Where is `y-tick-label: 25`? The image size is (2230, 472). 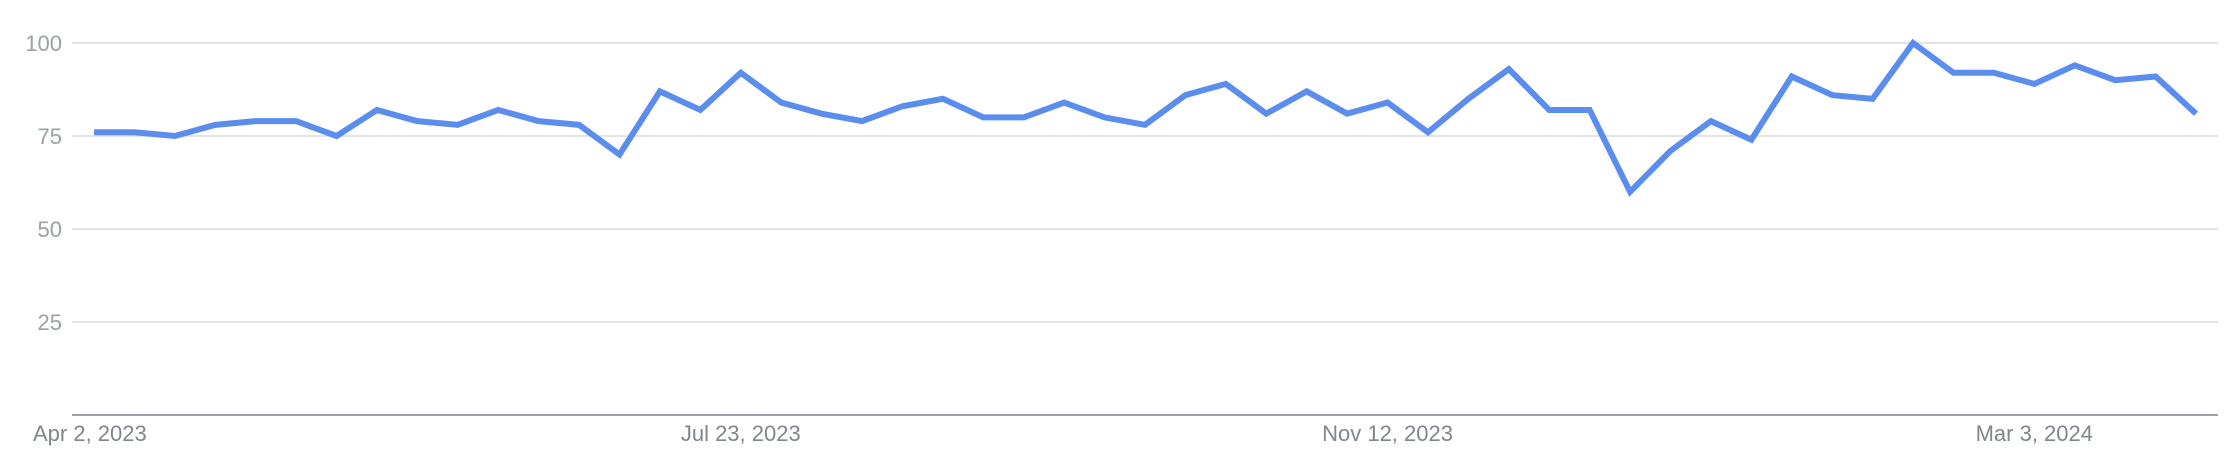 y-tick-label: 25 is located at coordinates (50, 322).